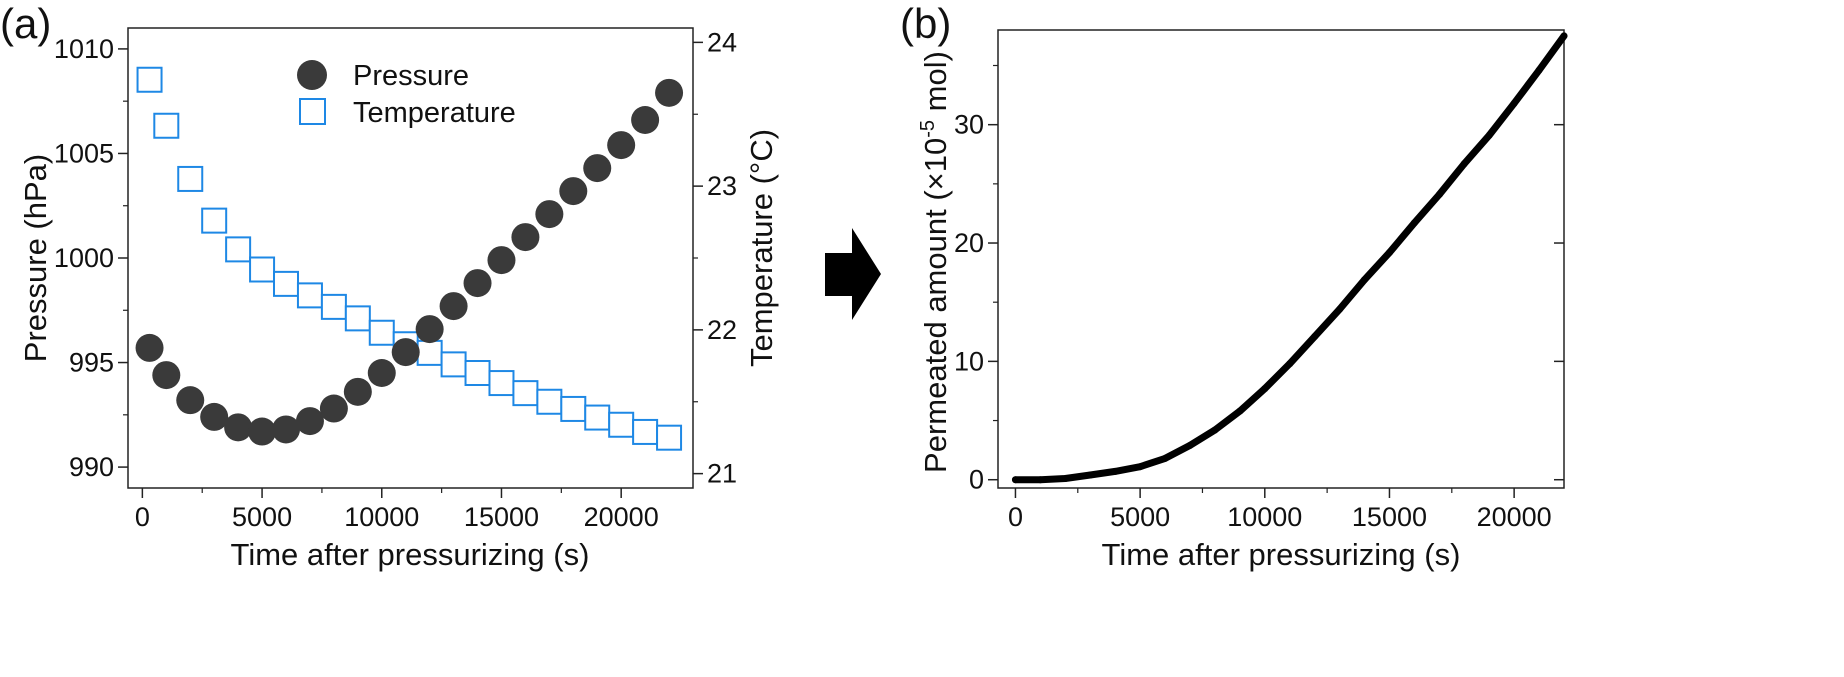  What do you see at coordinates (722, 42) in the screenshot?
I see `y-right-tick-label: 24` at bounding box center [722, 42].